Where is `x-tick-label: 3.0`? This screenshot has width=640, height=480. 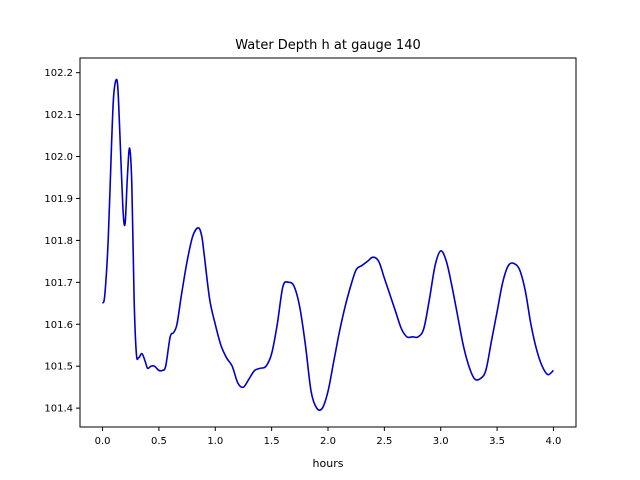 x-tick-label: 3.0 is located at coordinates (441, 441).